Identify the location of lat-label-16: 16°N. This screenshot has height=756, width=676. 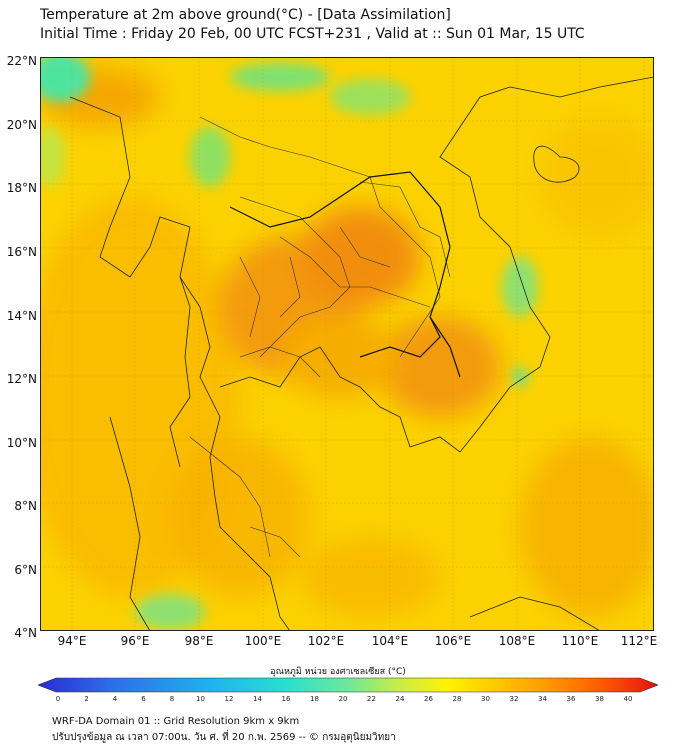
(21, 252).